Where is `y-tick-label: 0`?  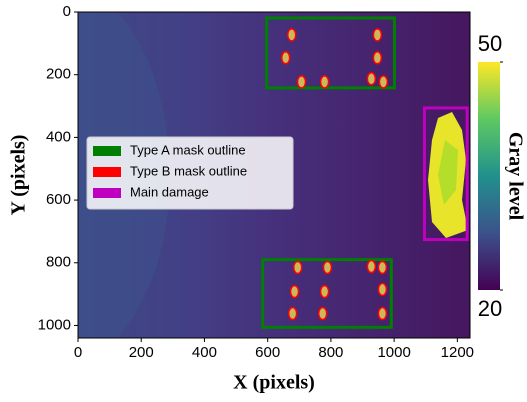
y-tick-label: 0 is located at coordinates (67, 11).